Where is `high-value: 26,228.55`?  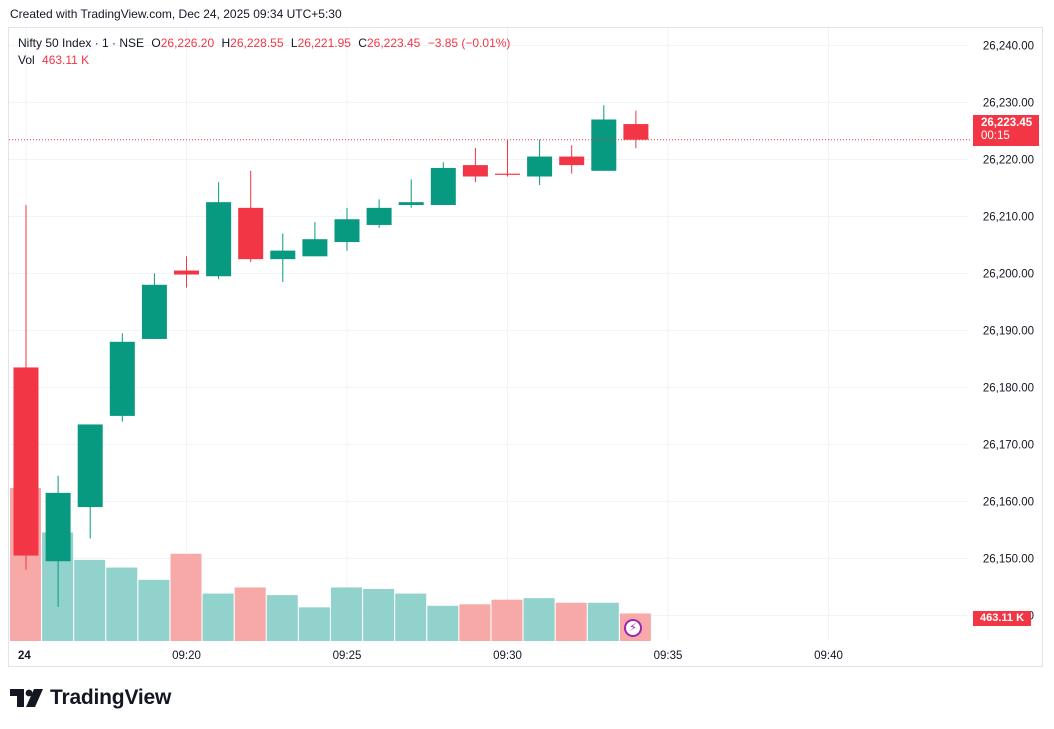 high-value: 26,228.55 is located at coordinates (257, 43).